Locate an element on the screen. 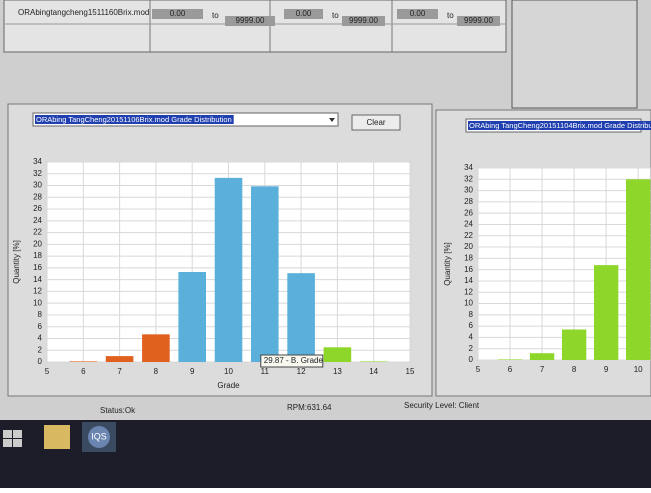  clear-button is located at coordinates (376, 122).